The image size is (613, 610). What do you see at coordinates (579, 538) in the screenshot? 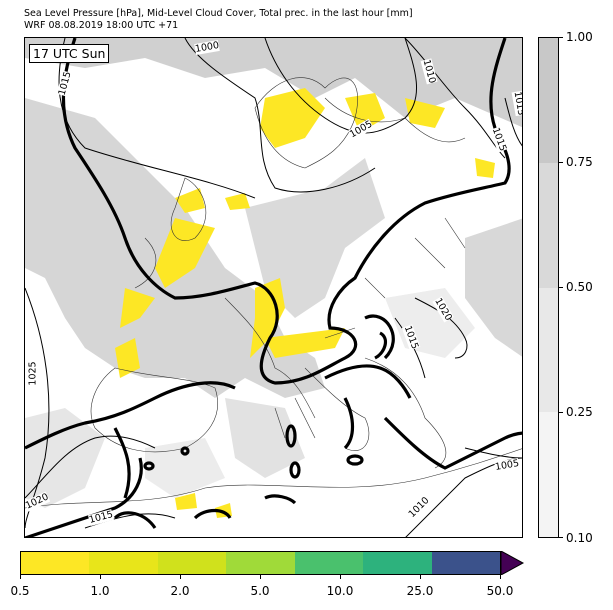
I see `cloud-colorbar-label: 0.10` at bounding box center [579, 538].